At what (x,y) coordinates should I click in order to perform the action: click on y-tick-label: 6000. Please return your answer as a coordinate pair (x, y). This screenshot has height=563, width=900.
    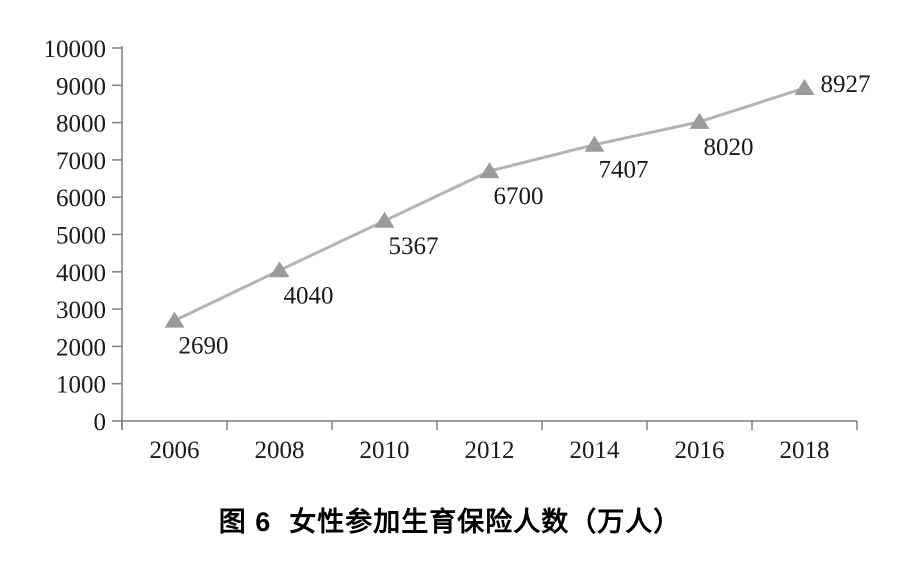
    Looking at the image, I should click on (81, 198).